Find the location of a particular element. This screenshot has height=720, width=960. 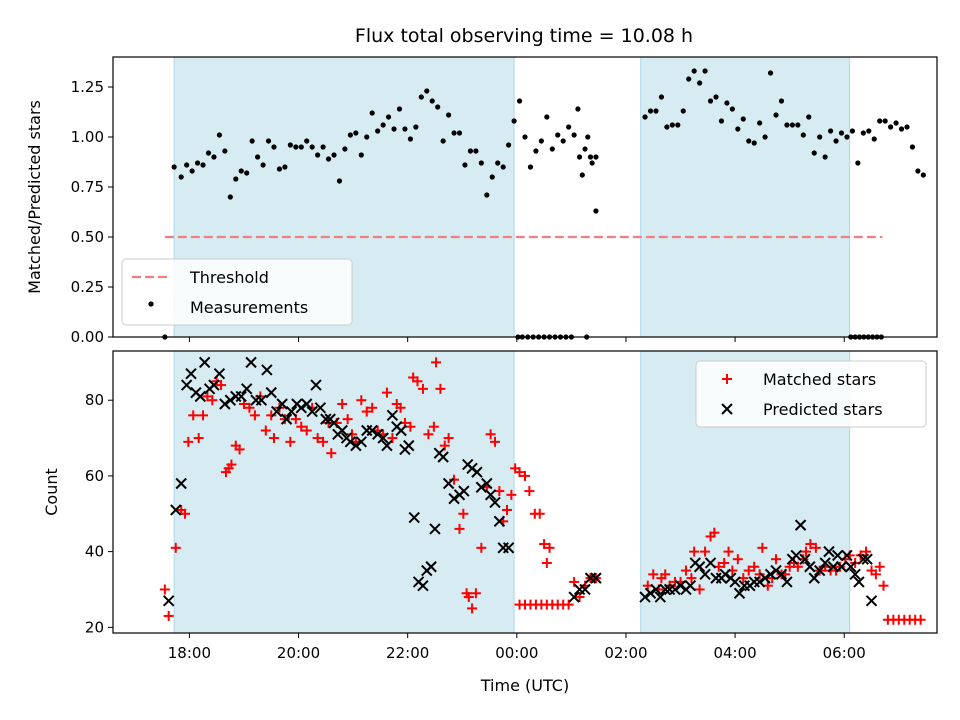

y-tick-label: 0.75 is located at coordinates (87, 187).